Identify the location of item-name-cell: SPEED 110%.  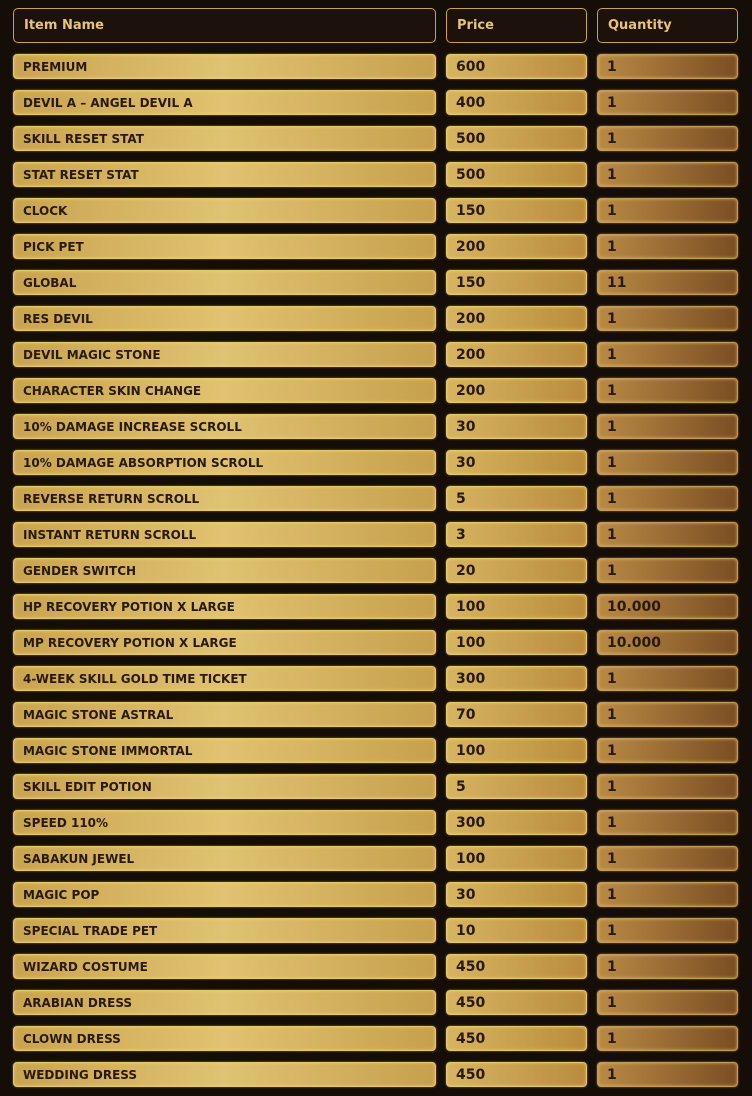
(224, 822).